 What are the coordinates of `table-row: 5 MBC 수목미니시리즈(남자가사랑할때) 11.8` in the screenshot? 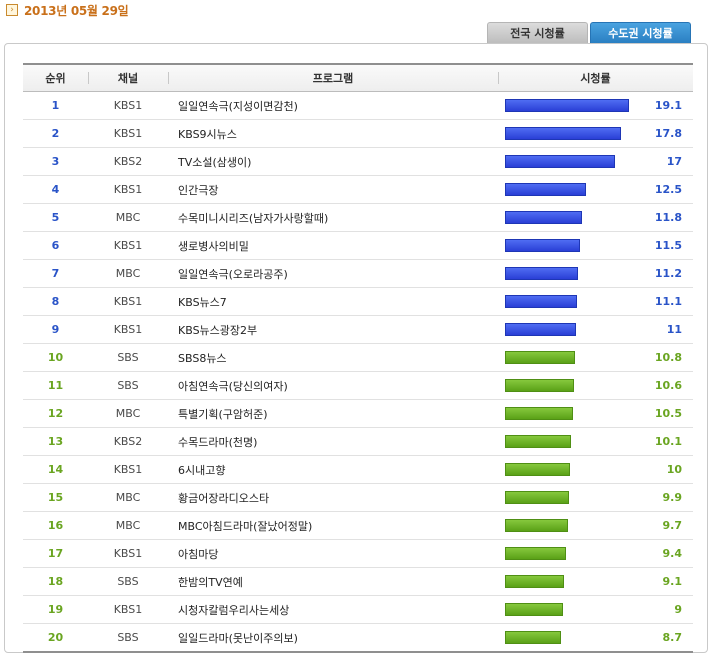 It's located at (358, 218).